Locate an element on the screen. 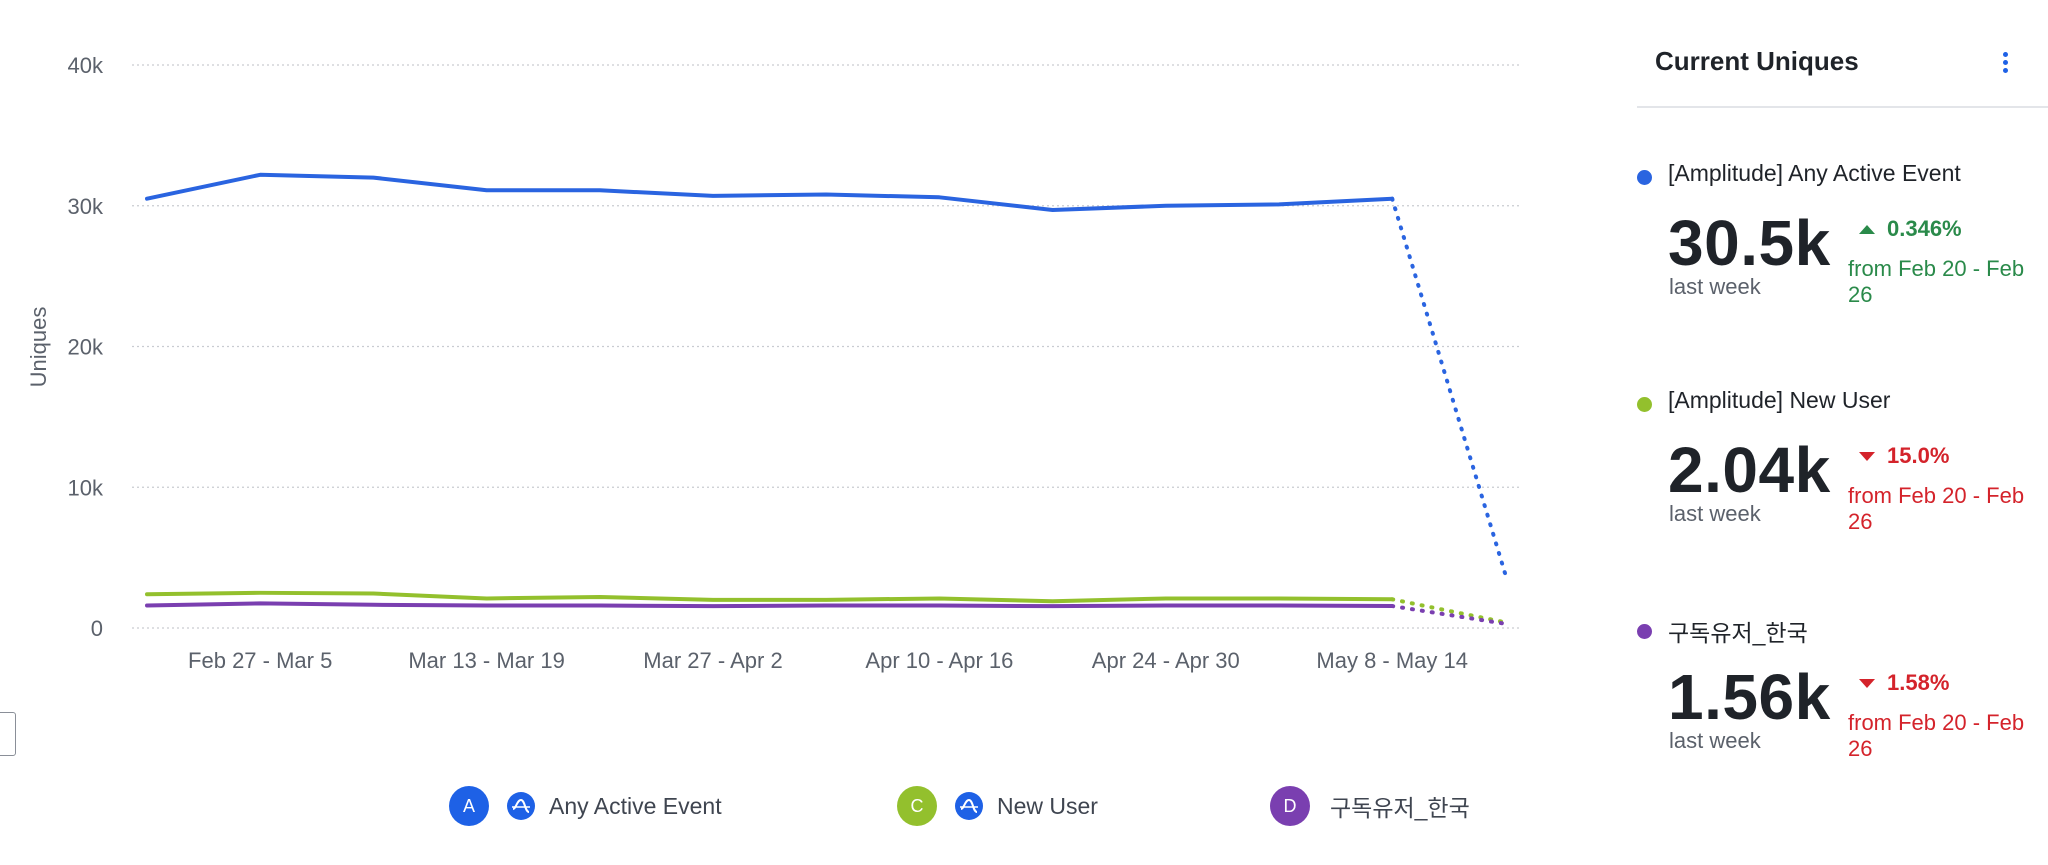 This screenshot has width=2048, height=865. series-badge-a: A is located at coordinates (469, 806).